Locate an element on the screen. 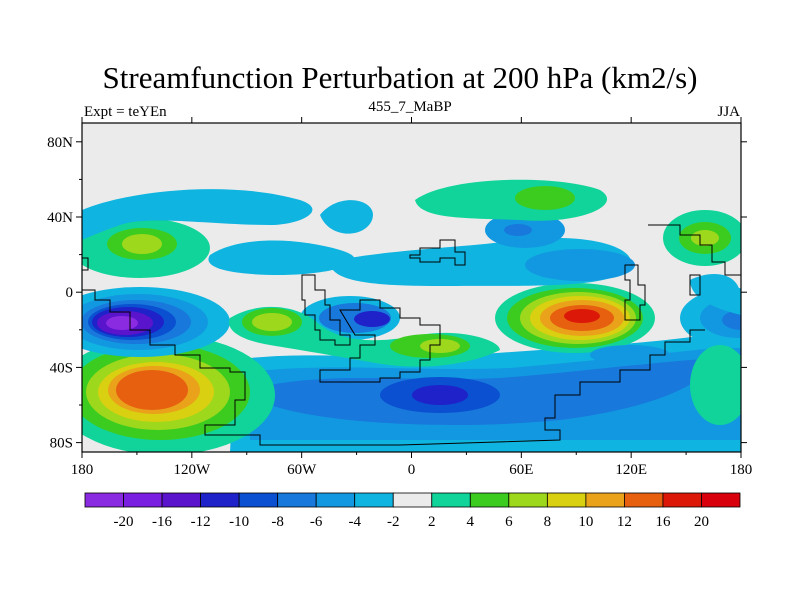 The width and height of the screenshot is (800, 600). colorbar-label: 6 is located at coordinates (509, 522).